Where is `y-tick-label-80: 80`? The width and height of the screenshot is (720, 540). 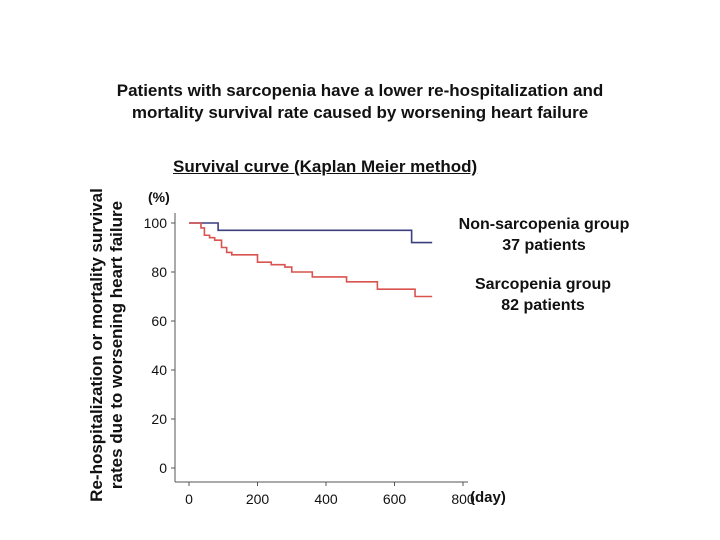 y-tick-label-80: 80 is located at coordinates (159, 272).